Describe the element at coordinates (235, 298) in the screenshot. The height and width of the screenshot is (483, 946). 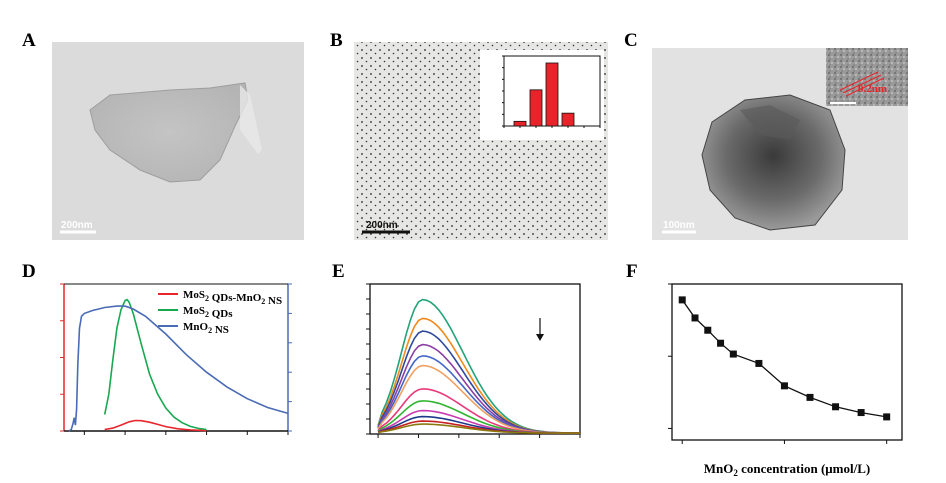
I see `legend-text: QDs-MnO` at that location.